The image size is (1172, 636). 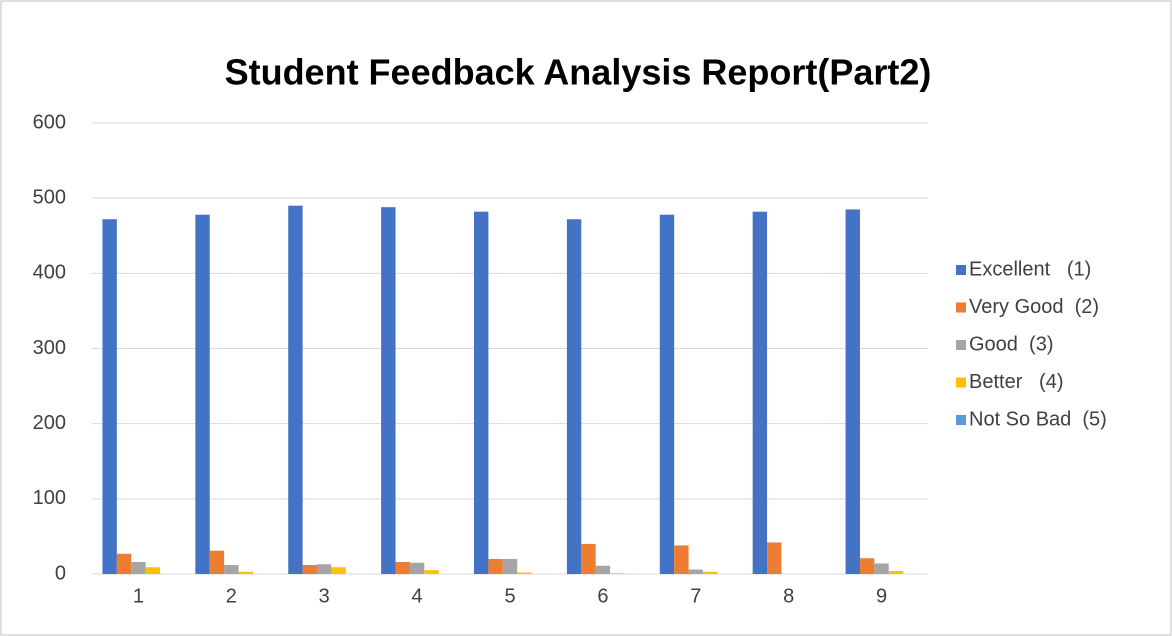 What do you see at coordinates (509, 596) in the screenshot?
I see `x-tick-label: 5` at bounding box center [509, 596].